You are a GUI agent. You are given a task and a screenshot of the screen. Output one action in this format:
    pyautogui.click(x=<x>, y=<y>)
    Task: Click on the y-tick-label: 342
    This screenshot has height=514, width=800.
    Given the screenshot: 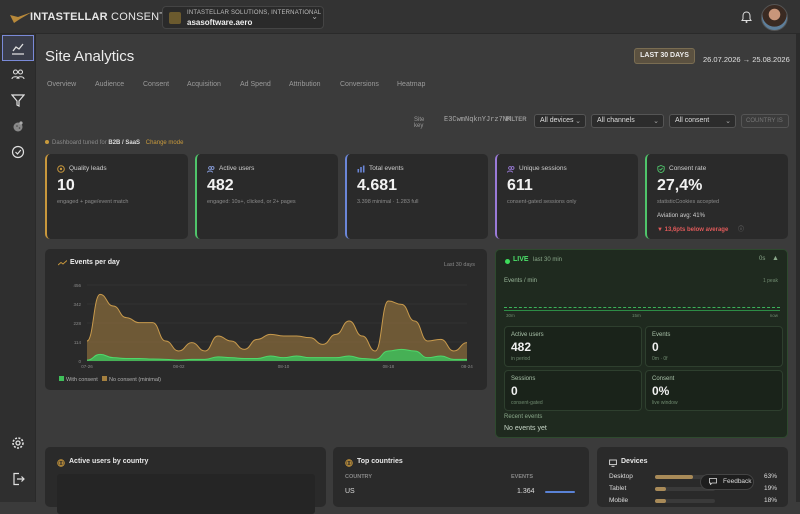 What is the action you would take?
    pyautogui.click(x=77, y=304)
    